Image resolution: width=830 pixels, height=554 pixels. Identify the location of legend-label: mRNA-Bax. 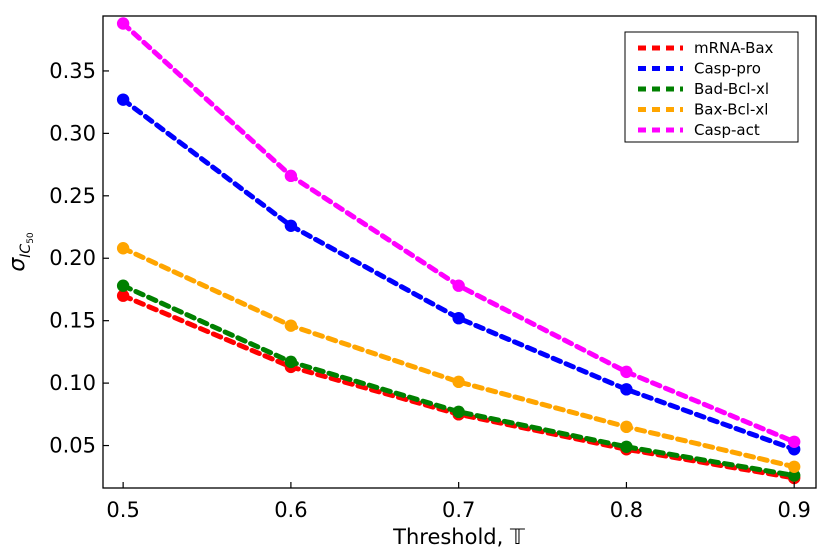
(734, 48).